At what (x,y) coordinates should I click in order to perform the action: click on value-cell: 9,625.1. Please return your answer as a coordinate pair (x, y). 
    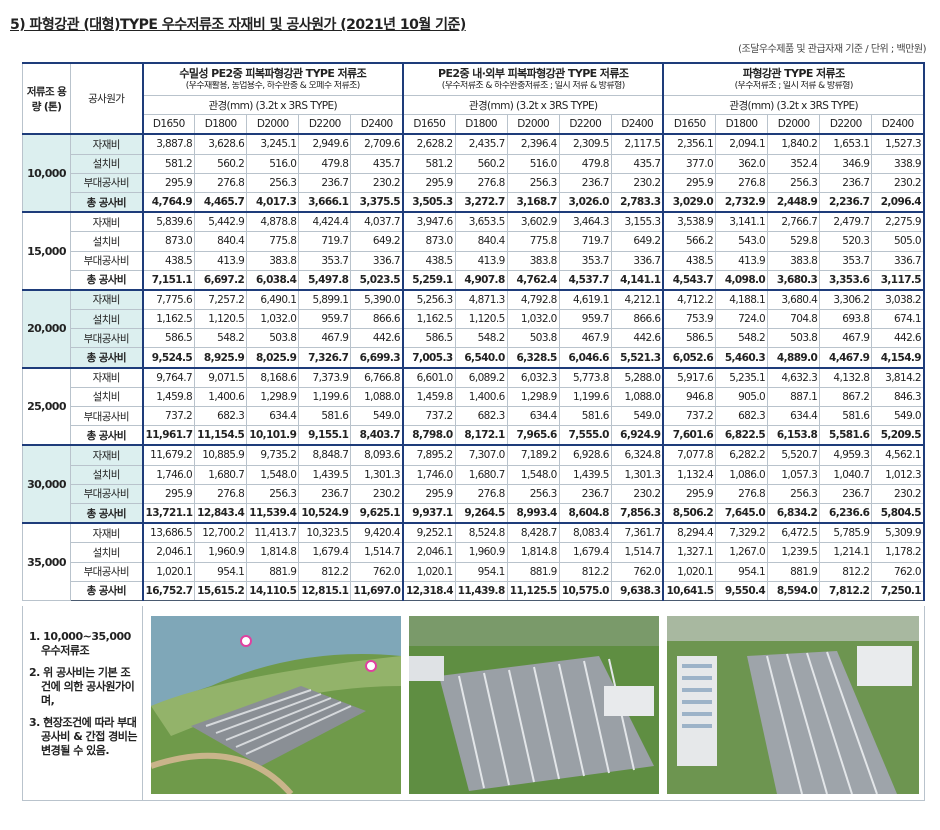
    Looking at the image, I should click on (377, 513).